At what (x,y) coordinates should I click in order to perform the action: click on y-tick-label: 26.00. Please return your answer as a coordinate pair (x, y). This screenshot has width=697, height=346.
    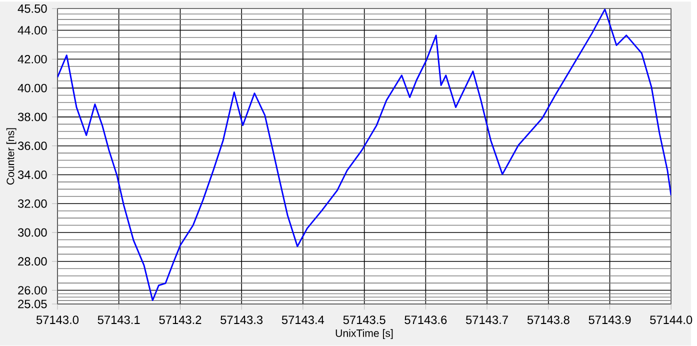
    Looking at the image, I should click on (32, 290).